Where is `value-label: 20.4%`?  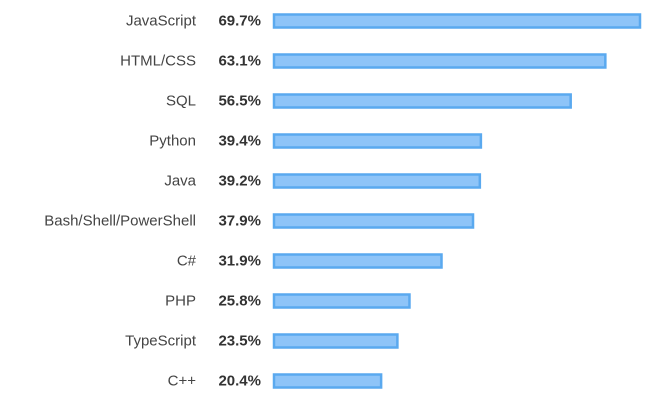 value-label: 20.4% is located at coordinates (239, 381).